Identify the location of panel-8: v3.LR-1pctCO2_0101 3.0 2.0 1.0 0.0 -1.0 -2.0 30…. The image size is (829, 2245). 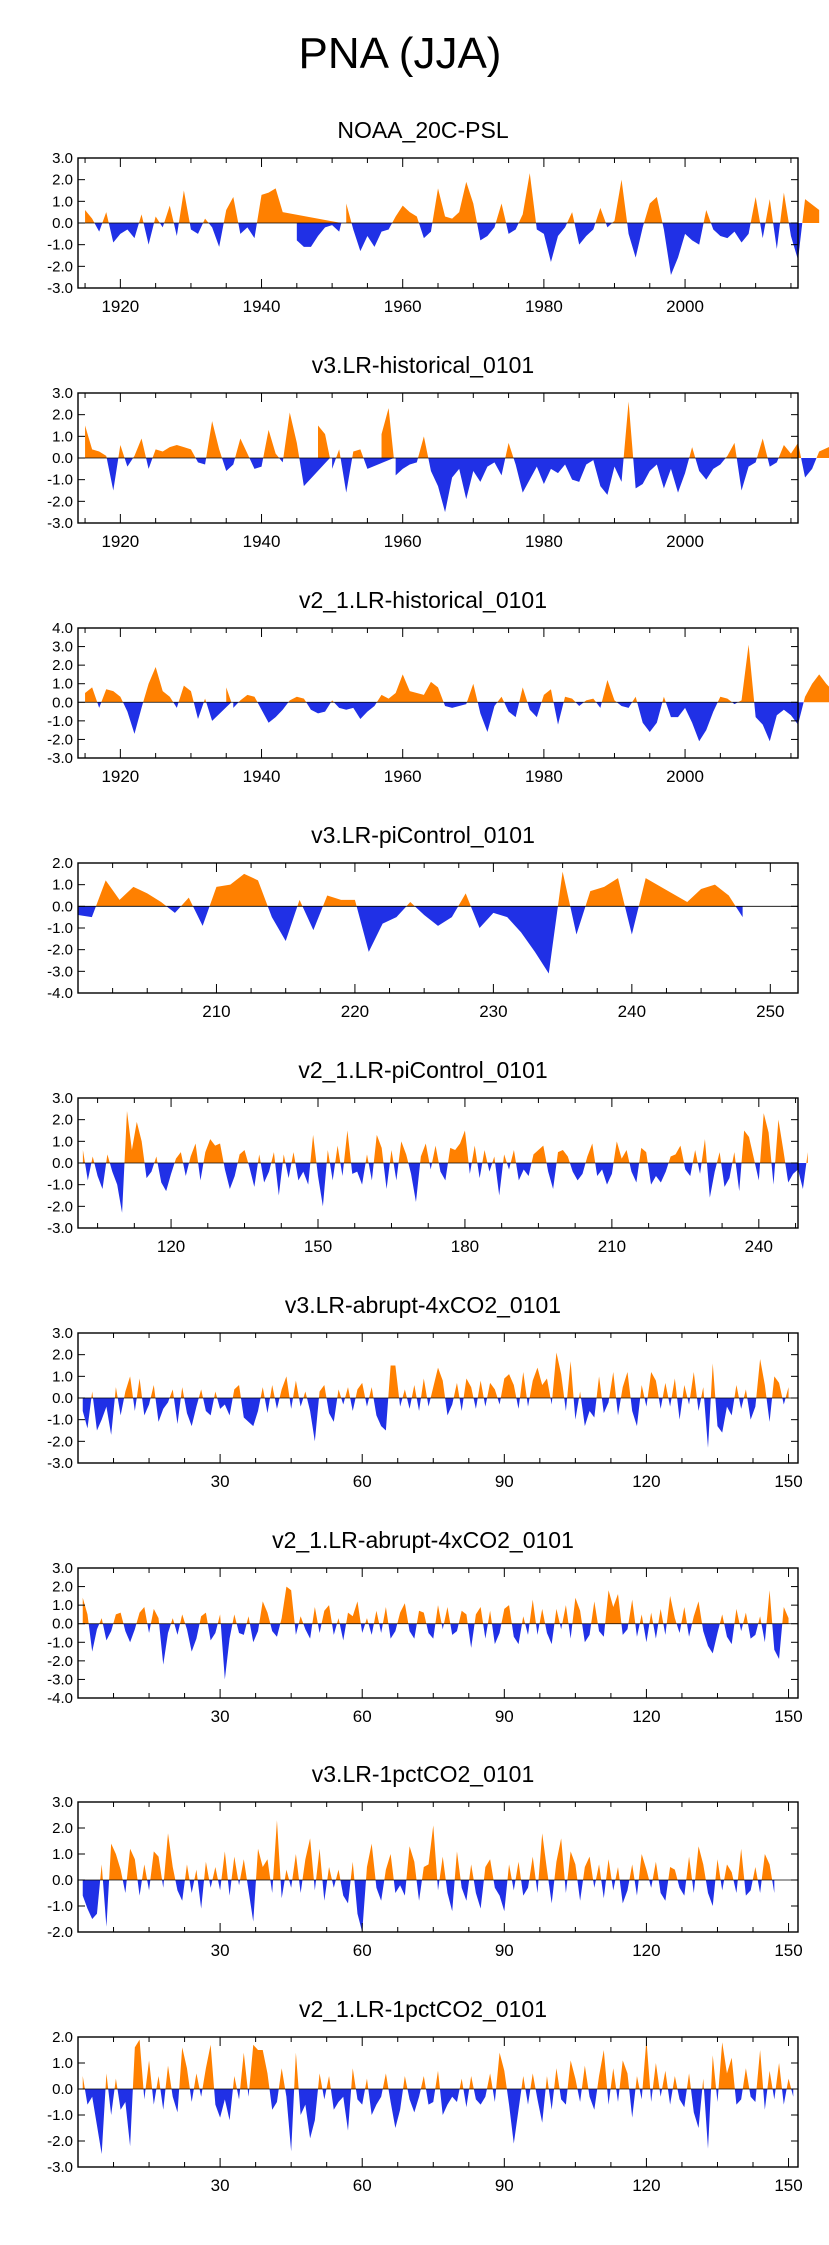
(425, 1860).